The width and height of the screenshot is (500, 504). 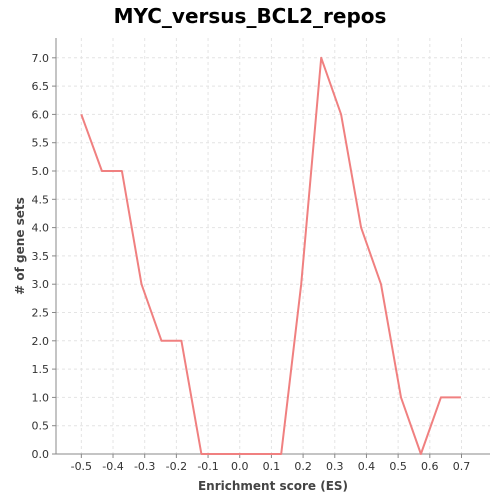 I want to click on x-tick-label: -0.2, so click(x=176, y=466).